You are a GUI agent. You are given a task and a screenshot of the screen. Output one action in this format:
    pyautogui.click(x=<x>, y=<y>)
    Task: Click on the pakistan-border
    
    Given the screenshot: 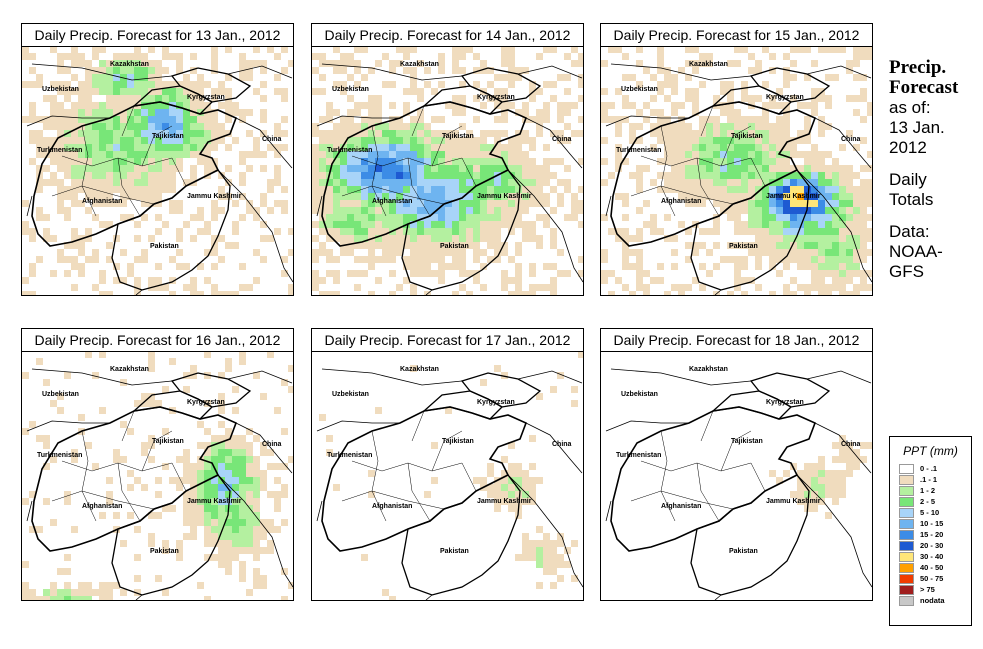 What is the action you would take?
    pyautogui.click(x=461, y=230)
    